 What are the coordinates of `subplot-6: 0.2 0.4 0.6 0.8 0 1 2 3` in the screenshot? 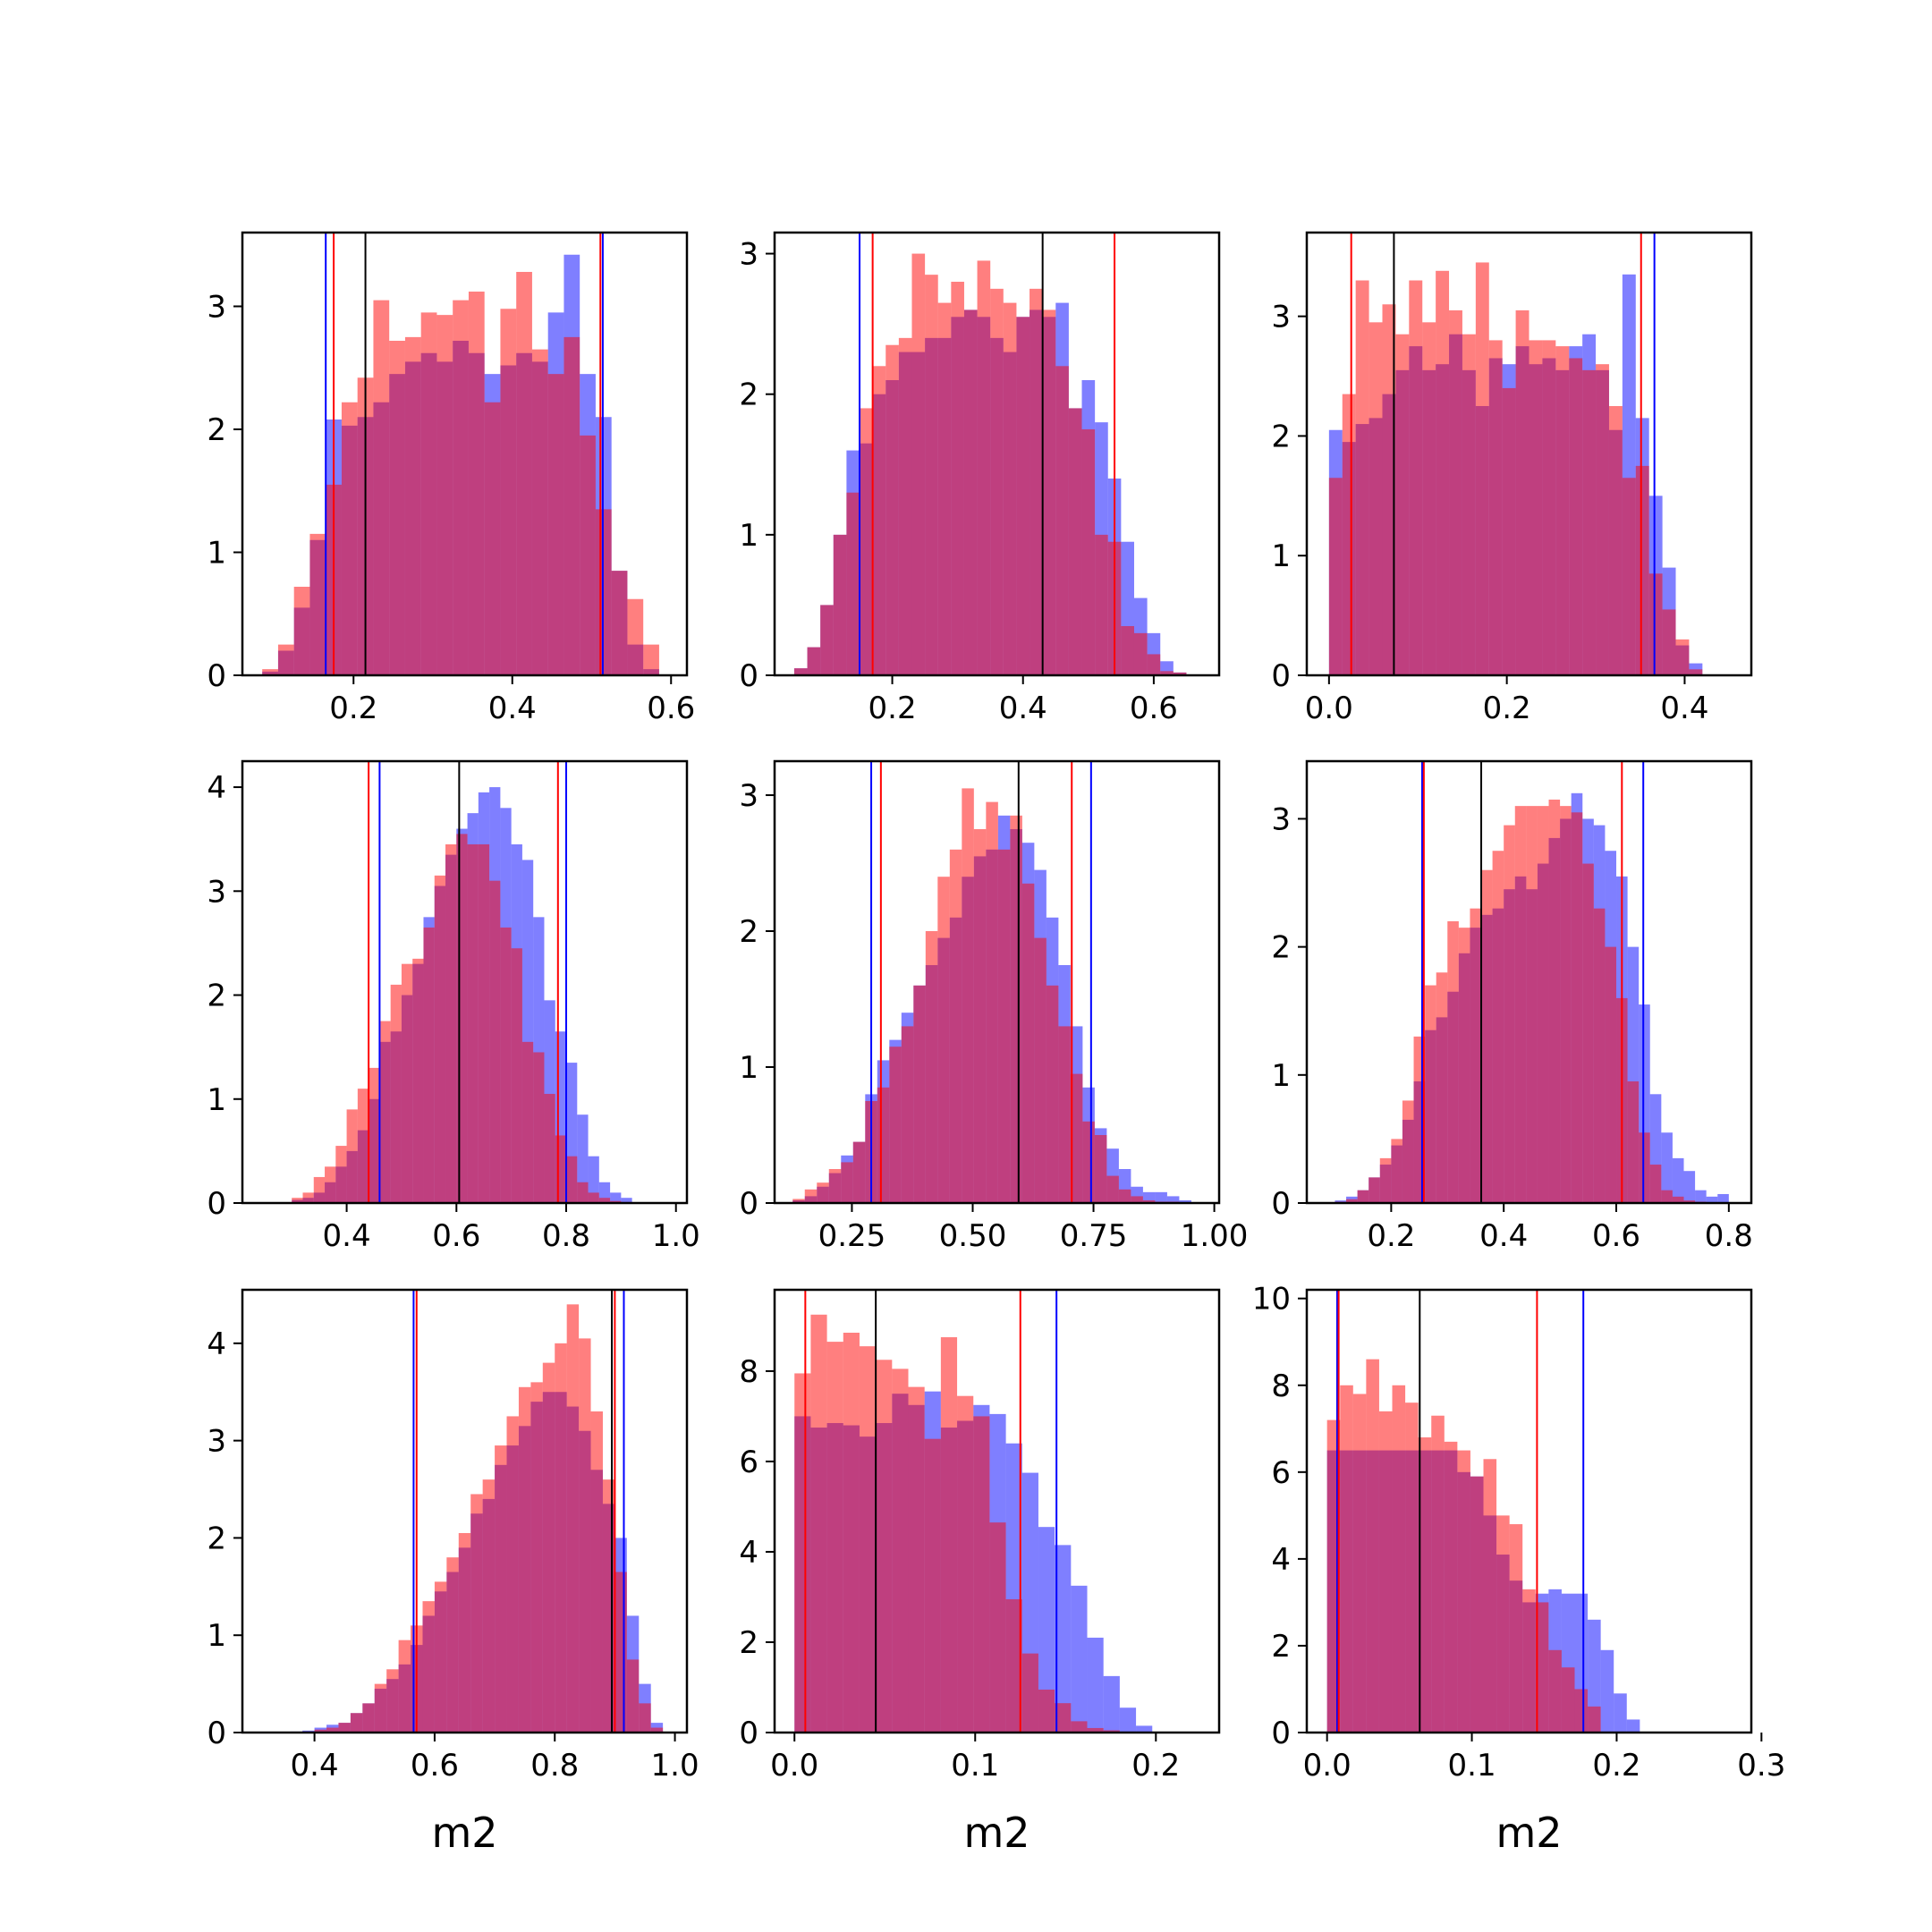 It's located at (1512, 1006).